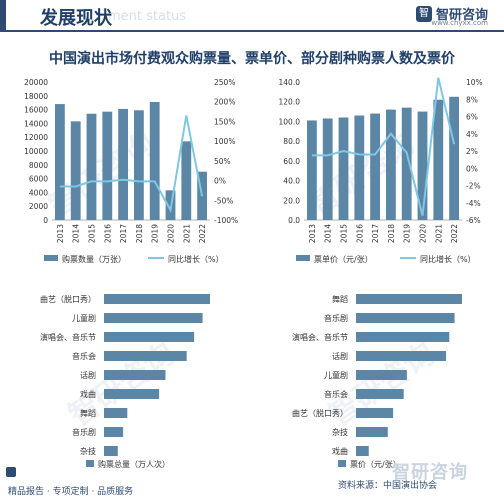 This screenshot has width=504, height=500. Describe the element at coordinates (473, 220) in the screenshot. I see `y-right-tick-label: -6%` at that location.